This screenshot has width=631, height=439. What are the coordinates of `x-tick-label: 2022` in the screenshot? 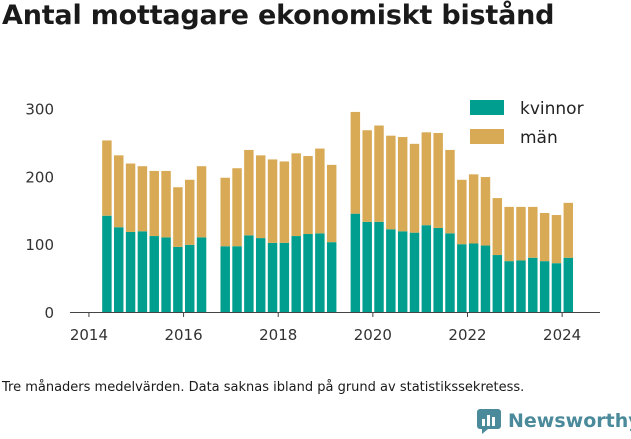 It's located at (467, 335).